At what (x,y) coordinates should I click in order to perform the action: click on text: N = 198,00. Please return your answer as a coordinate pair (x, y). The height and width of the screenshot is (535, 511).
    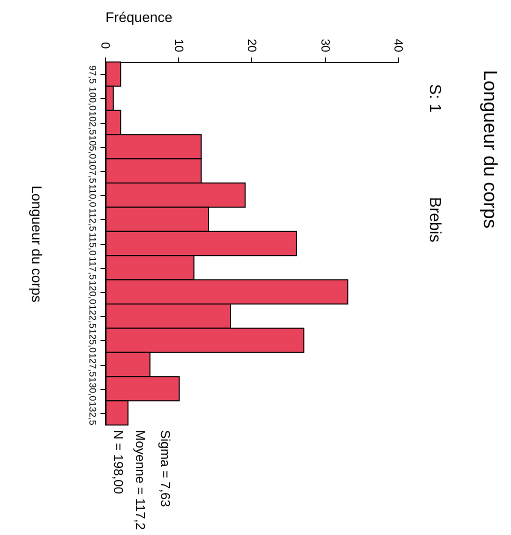
    Looking at the image, I should click on (118, 462).